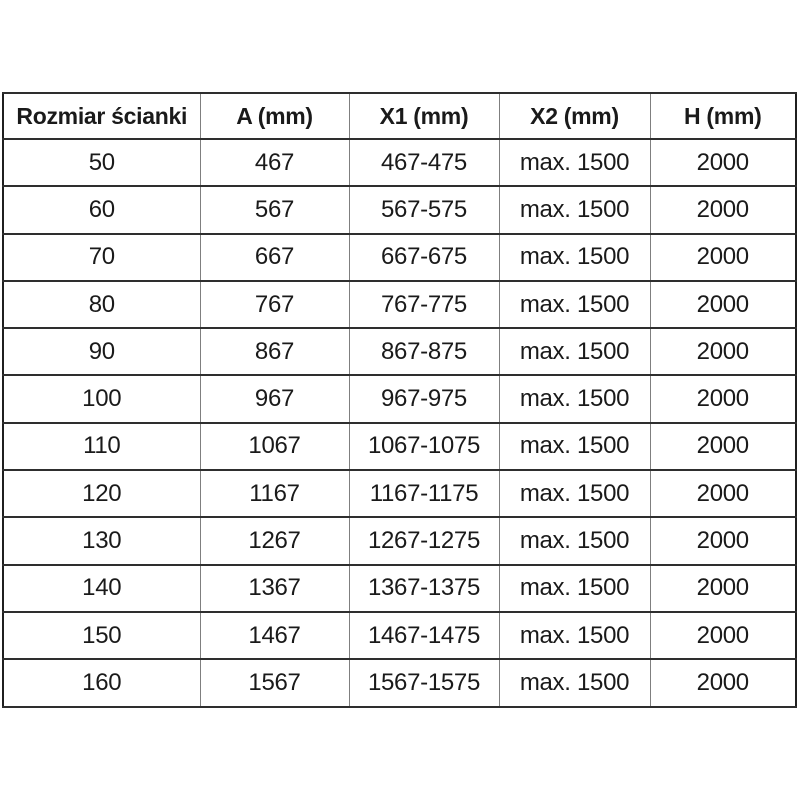 The width and height of the screenshot is (800, 800). Describe the element at coordinates (274, 210) in the screenshot. I see `table-cell: 567` at that location.